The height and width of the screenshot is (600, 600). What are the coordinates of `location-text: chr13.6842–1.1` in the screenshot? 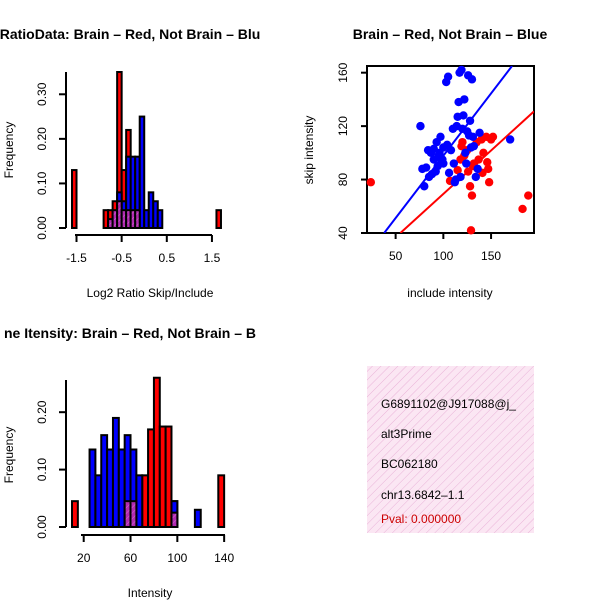 It's located at (423, 495).